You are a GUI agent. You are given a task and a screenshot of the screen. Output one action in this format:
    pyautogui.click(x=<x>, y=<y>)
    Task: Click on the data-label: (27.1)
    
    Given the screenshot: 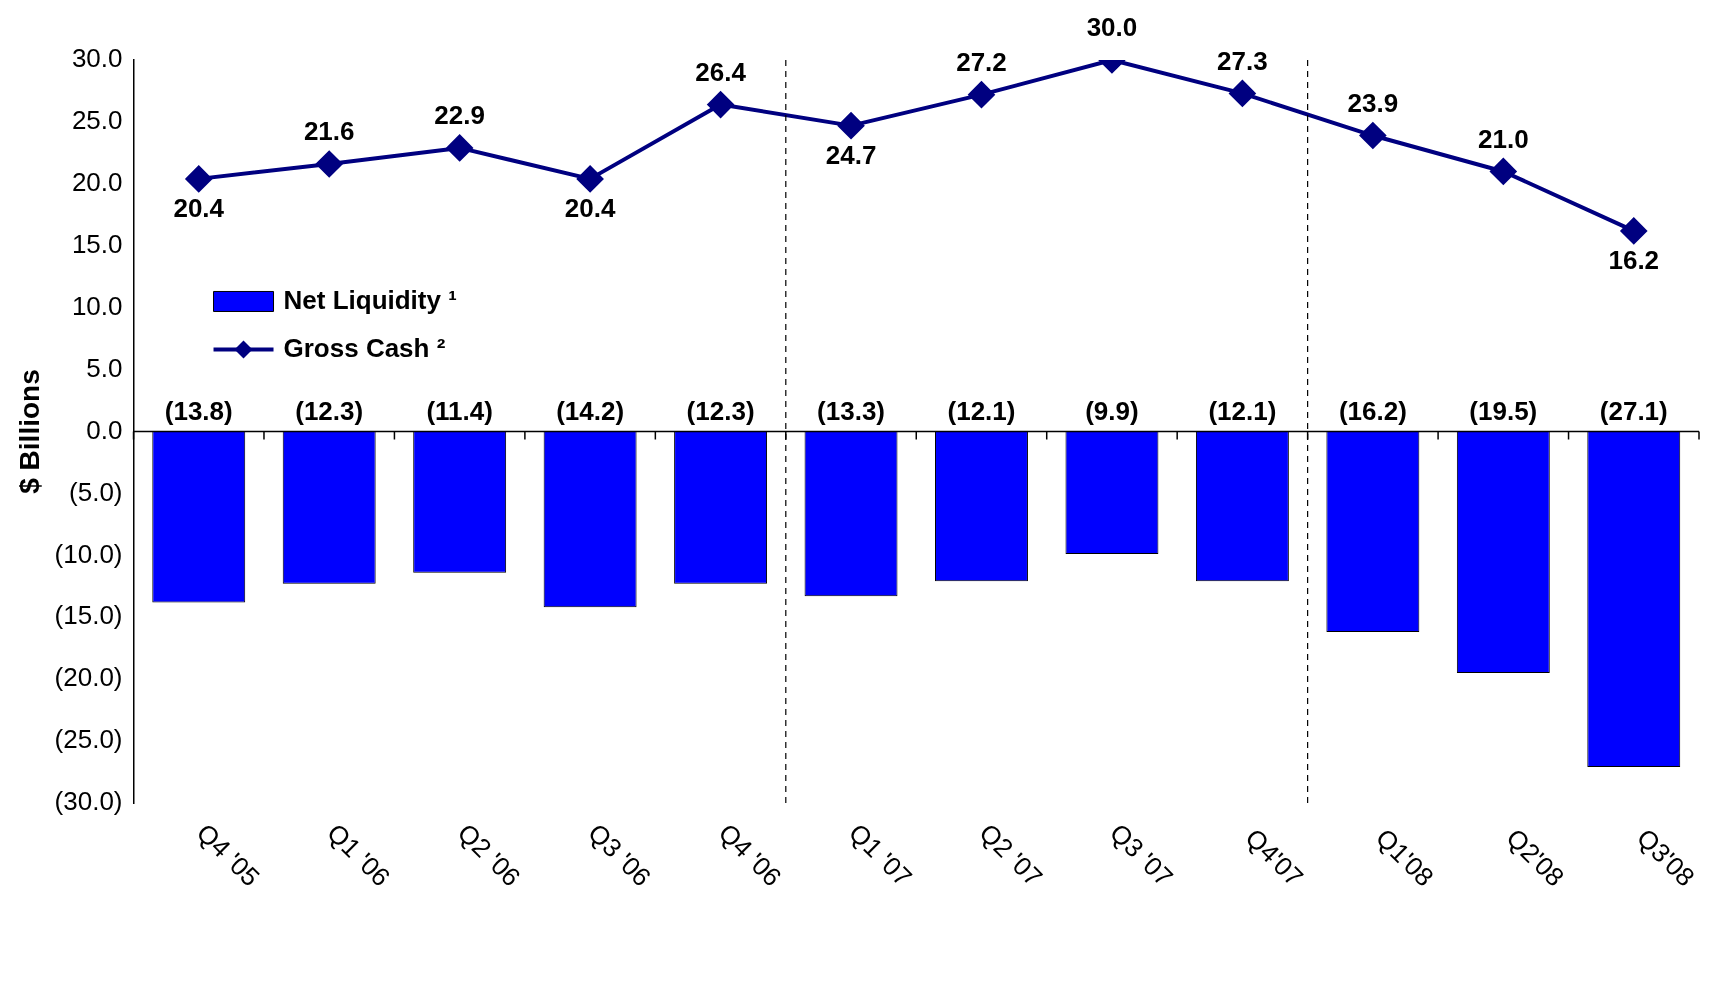 What is the action you would take?
    pyautogui.click(x=1633, y=410)
    